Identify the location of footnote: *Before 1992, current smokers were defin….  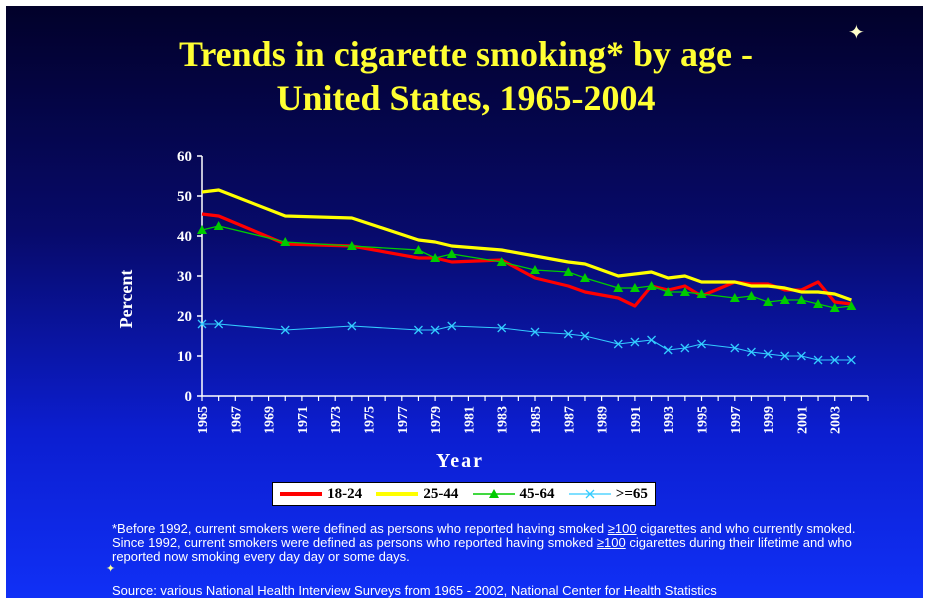
(492, 543).